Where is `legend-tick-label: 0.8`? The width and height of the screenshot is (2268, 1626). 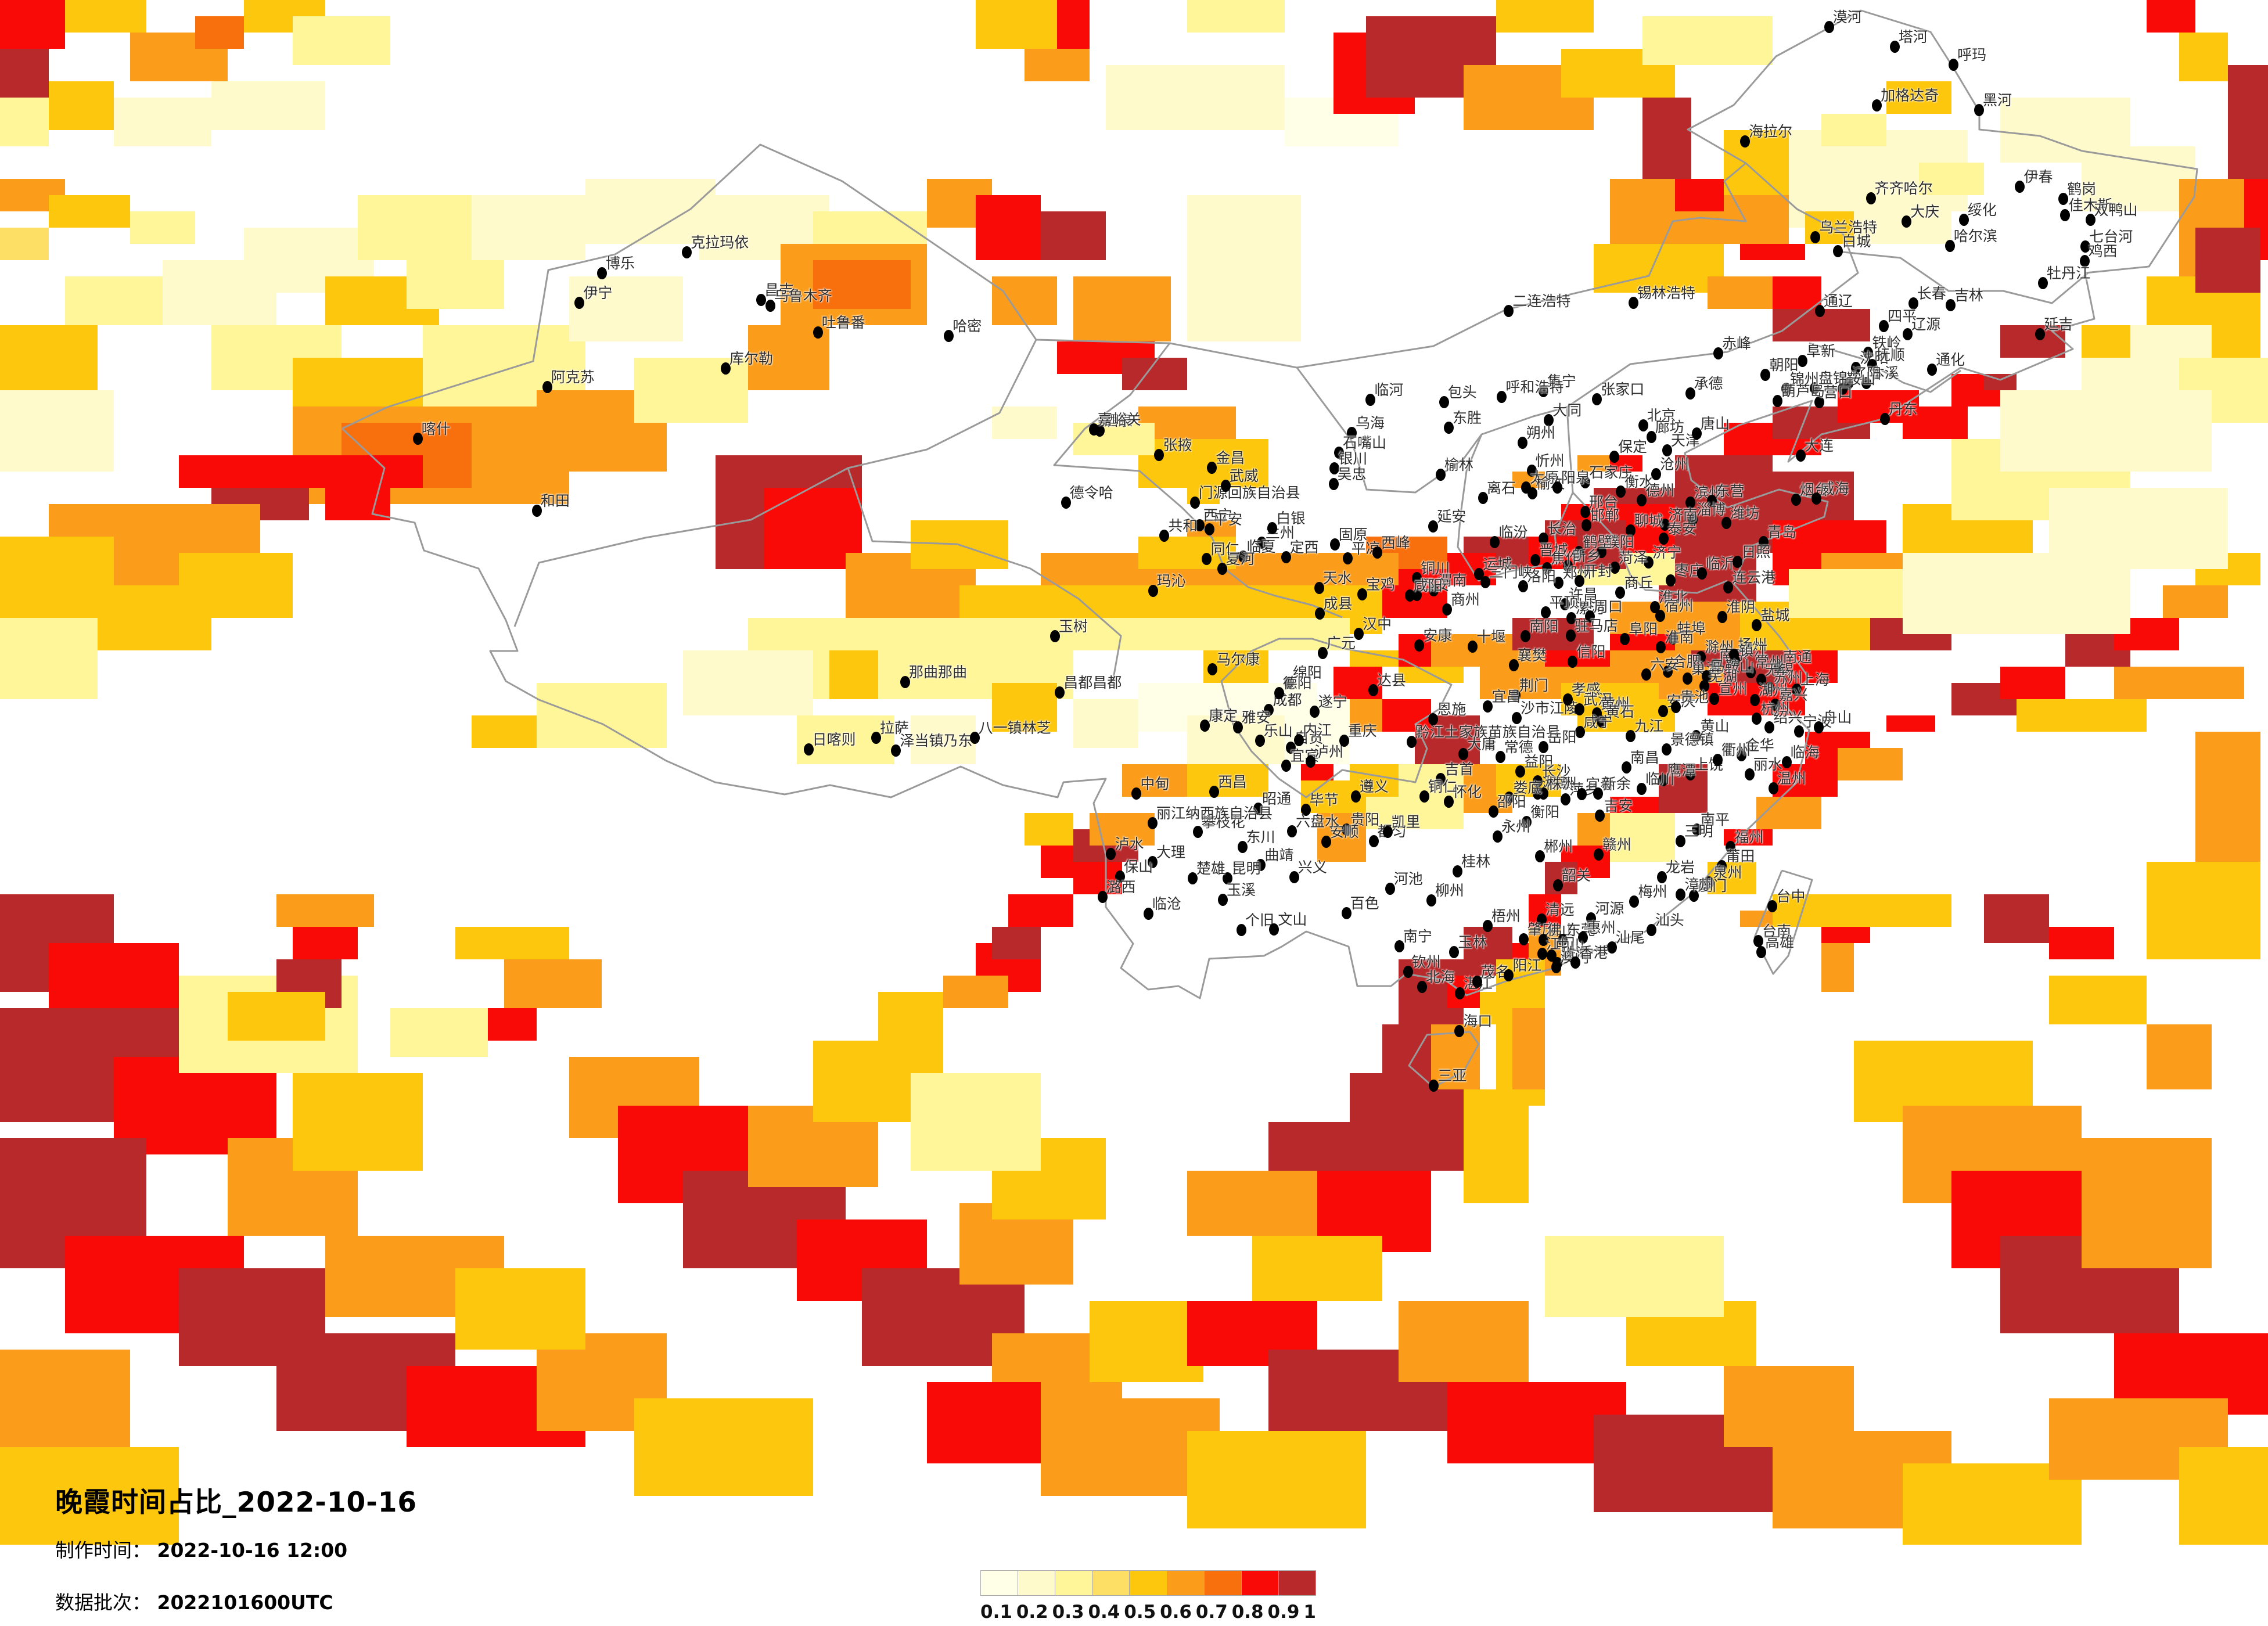 legend-tick-label: 0.8 is located at coordinates (1247, 1612).